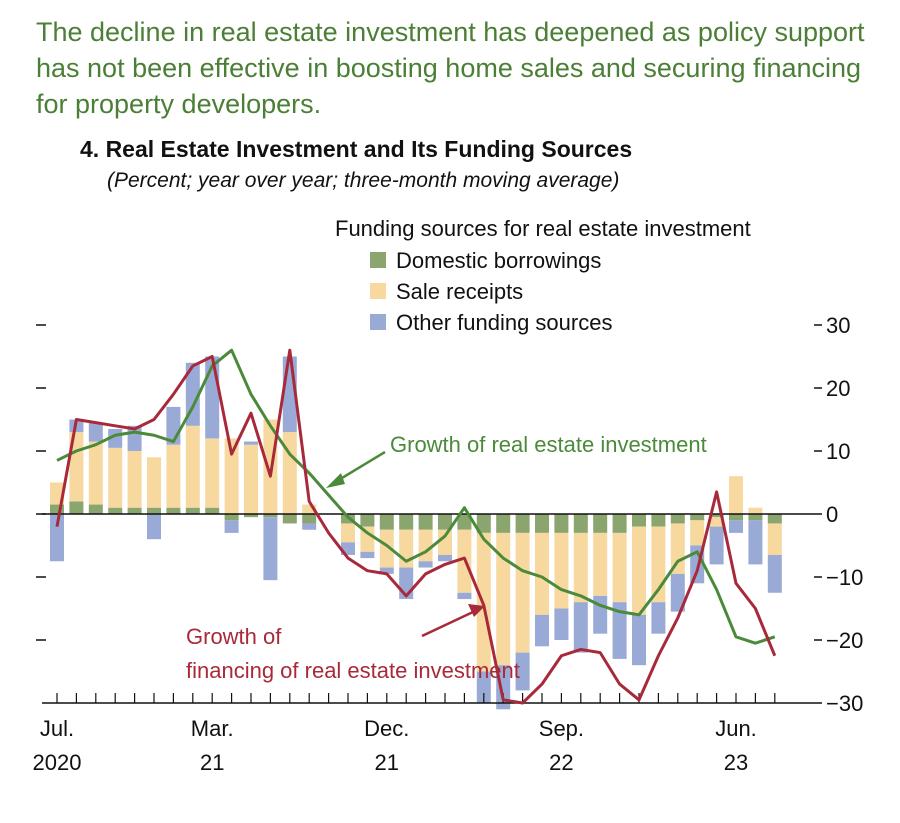  Describe the element at coordinates (361, 466) in the screenshot. I see `annotation-arrow-investment` at that location.